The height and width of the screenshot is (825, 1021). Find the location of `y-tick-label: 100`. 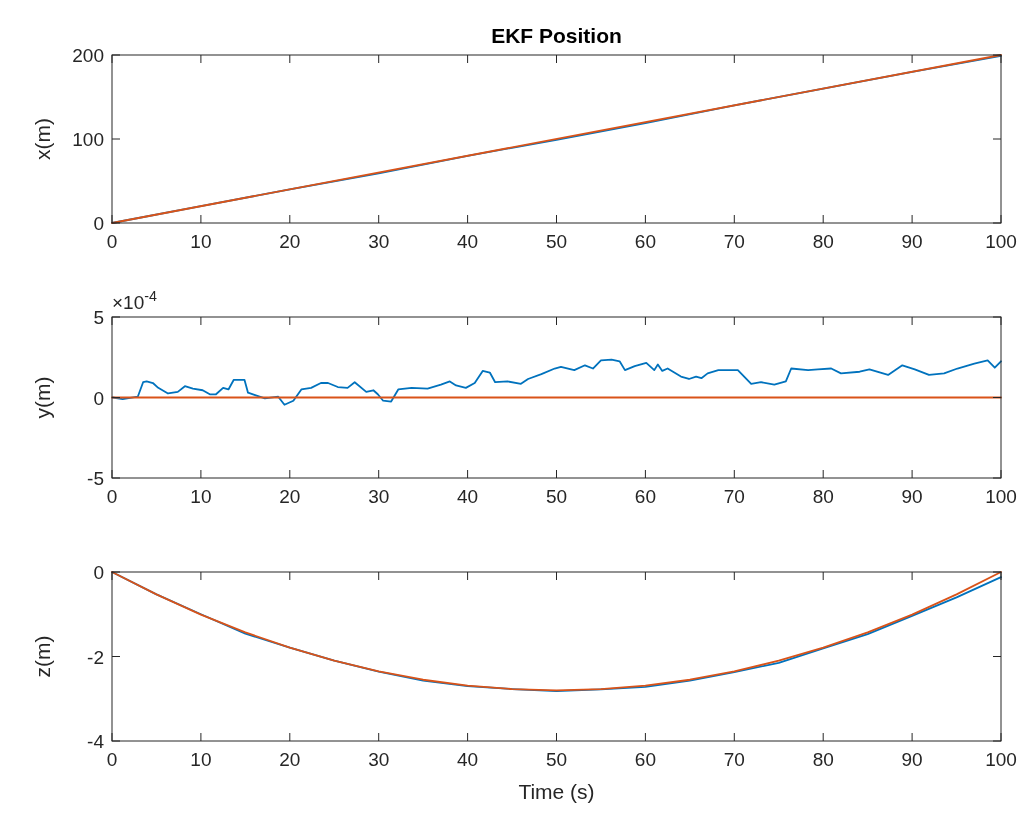

y-tick-label: 100 is located at coordinates (88, 139).